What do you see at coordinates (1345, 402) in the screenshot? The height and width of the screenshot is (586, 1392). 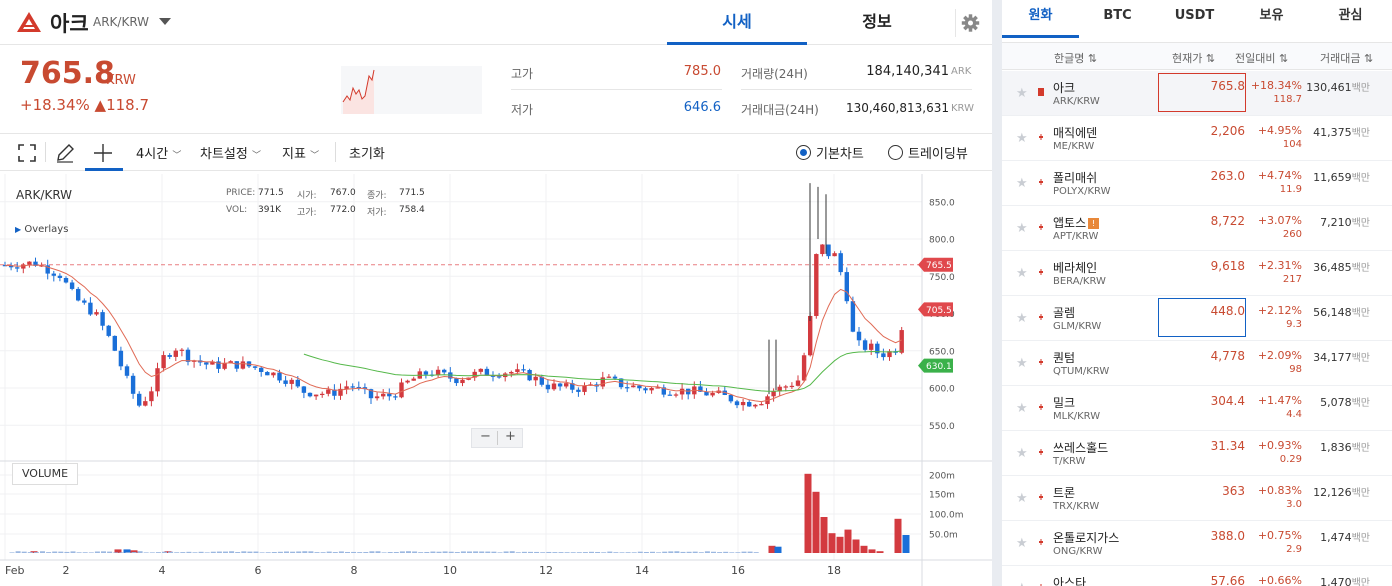 I see `coin-volume: 5,078백만` at bounding box center [1345, 402].